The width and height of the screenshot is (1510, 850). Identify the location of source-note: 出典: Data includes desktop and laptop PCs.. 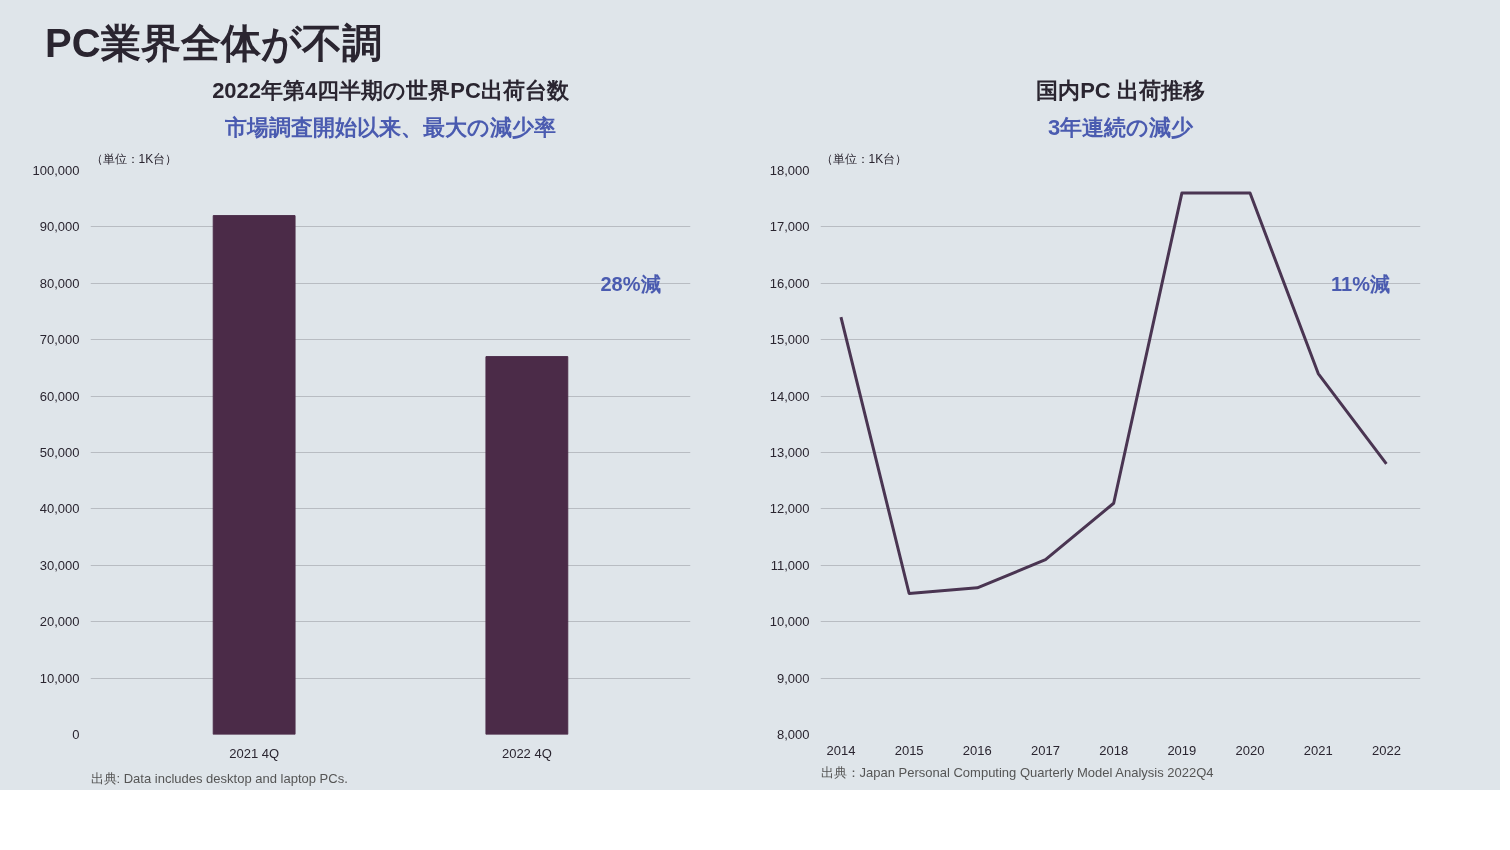
(219, 778).